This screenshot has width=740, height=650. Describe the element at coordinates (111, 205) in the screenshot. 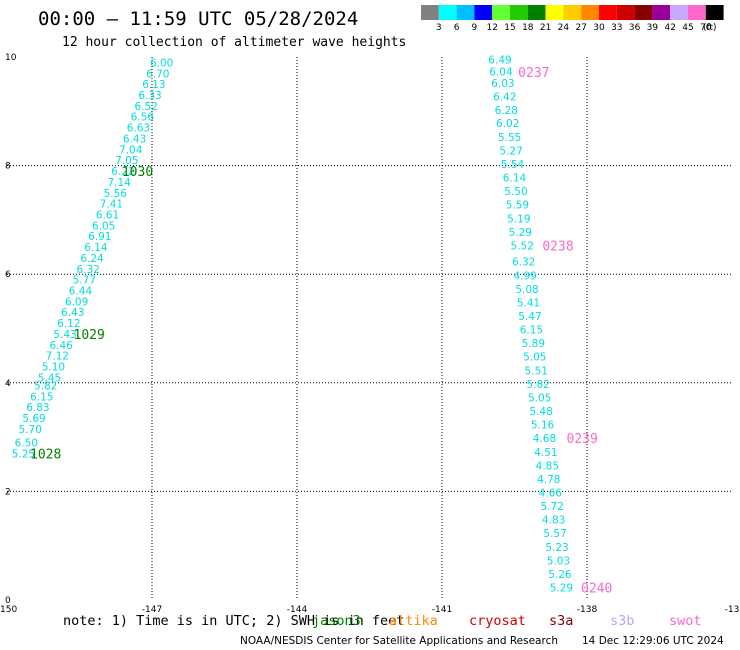

I see `wave-height-label: 7.41` at that location.